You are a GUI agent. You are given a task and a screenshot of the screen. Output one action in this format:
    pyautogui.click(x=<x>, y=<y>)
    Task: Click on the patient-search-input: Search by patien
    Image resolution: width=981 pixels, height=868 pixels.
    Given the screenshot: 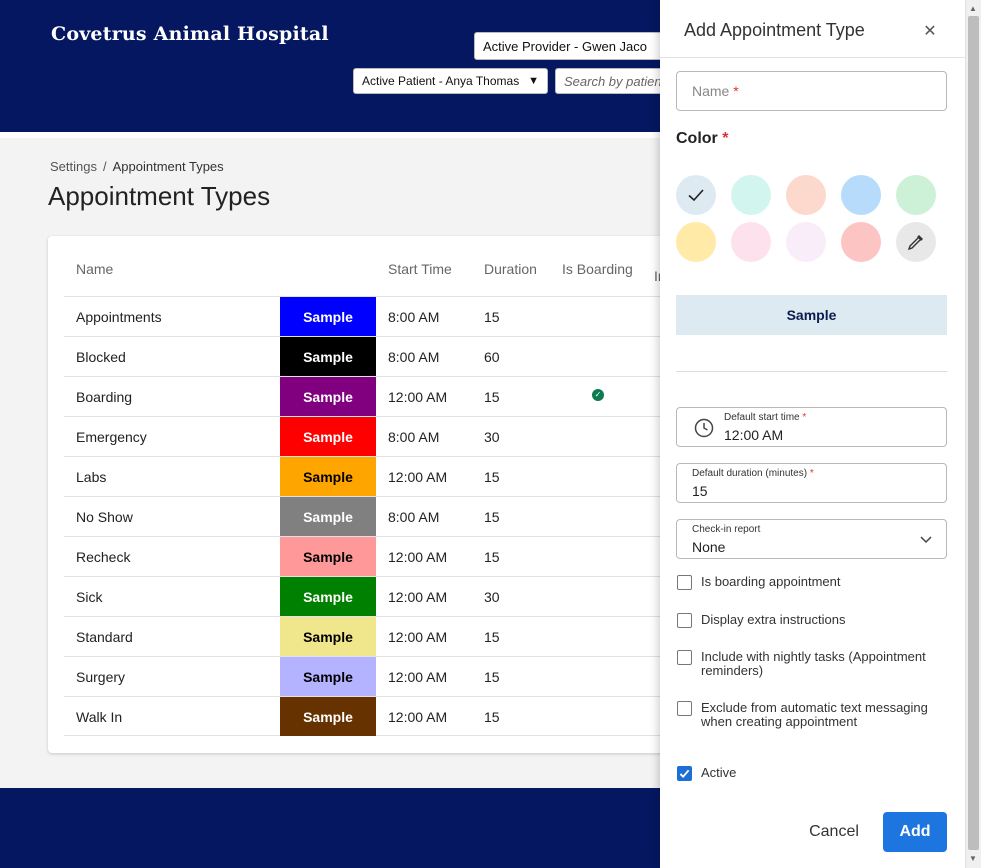 What is the action you would take?
    pyautogui.click(x=615, y=81)
    